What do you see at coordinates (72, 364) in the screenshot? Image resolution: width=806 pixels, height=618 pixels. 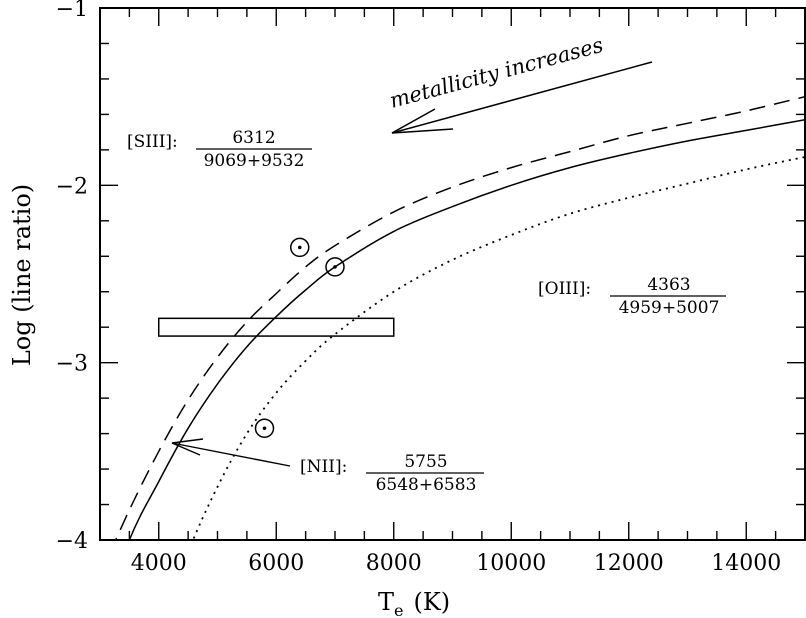 I see `y-tick-label: −3` at bounding box center [72, 364].